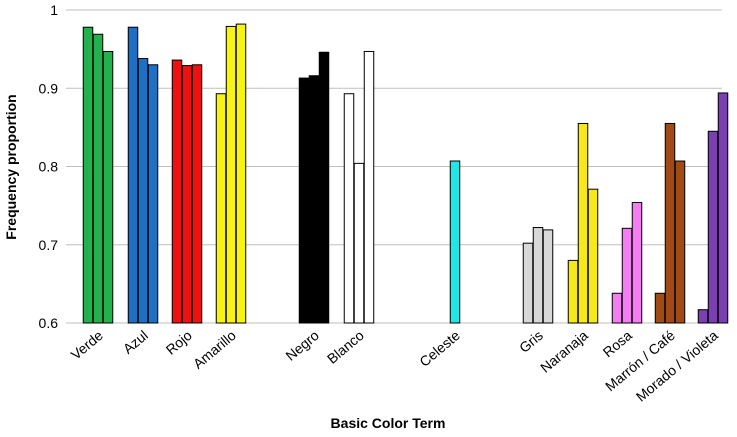 The image size is (737, 437). I want to click on category-label: Rosa, so click(617, 343).